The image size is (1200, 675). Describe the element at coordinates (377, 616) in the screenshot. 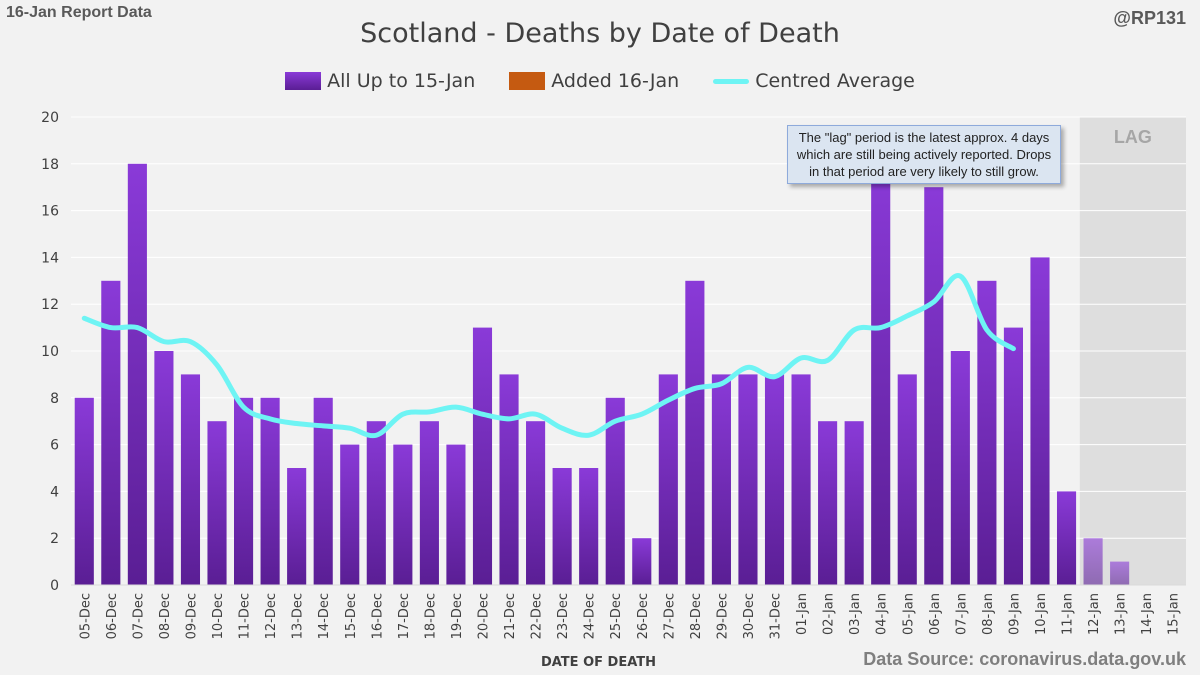

I see `x-tick-label: 16-Dec` at that location.